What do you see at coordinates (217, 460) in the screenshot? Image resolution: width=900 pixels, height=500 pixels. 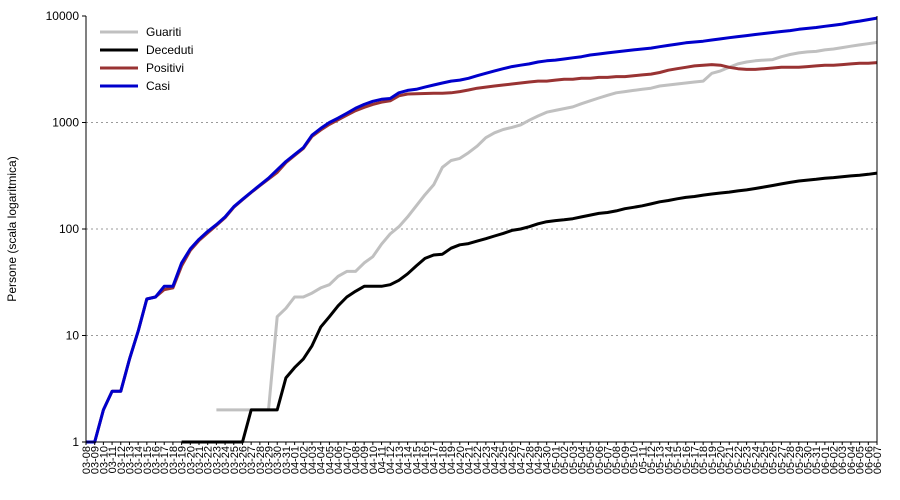 I see `x-tick-label-03-23: 03-23` at bounding box center [217, 460].